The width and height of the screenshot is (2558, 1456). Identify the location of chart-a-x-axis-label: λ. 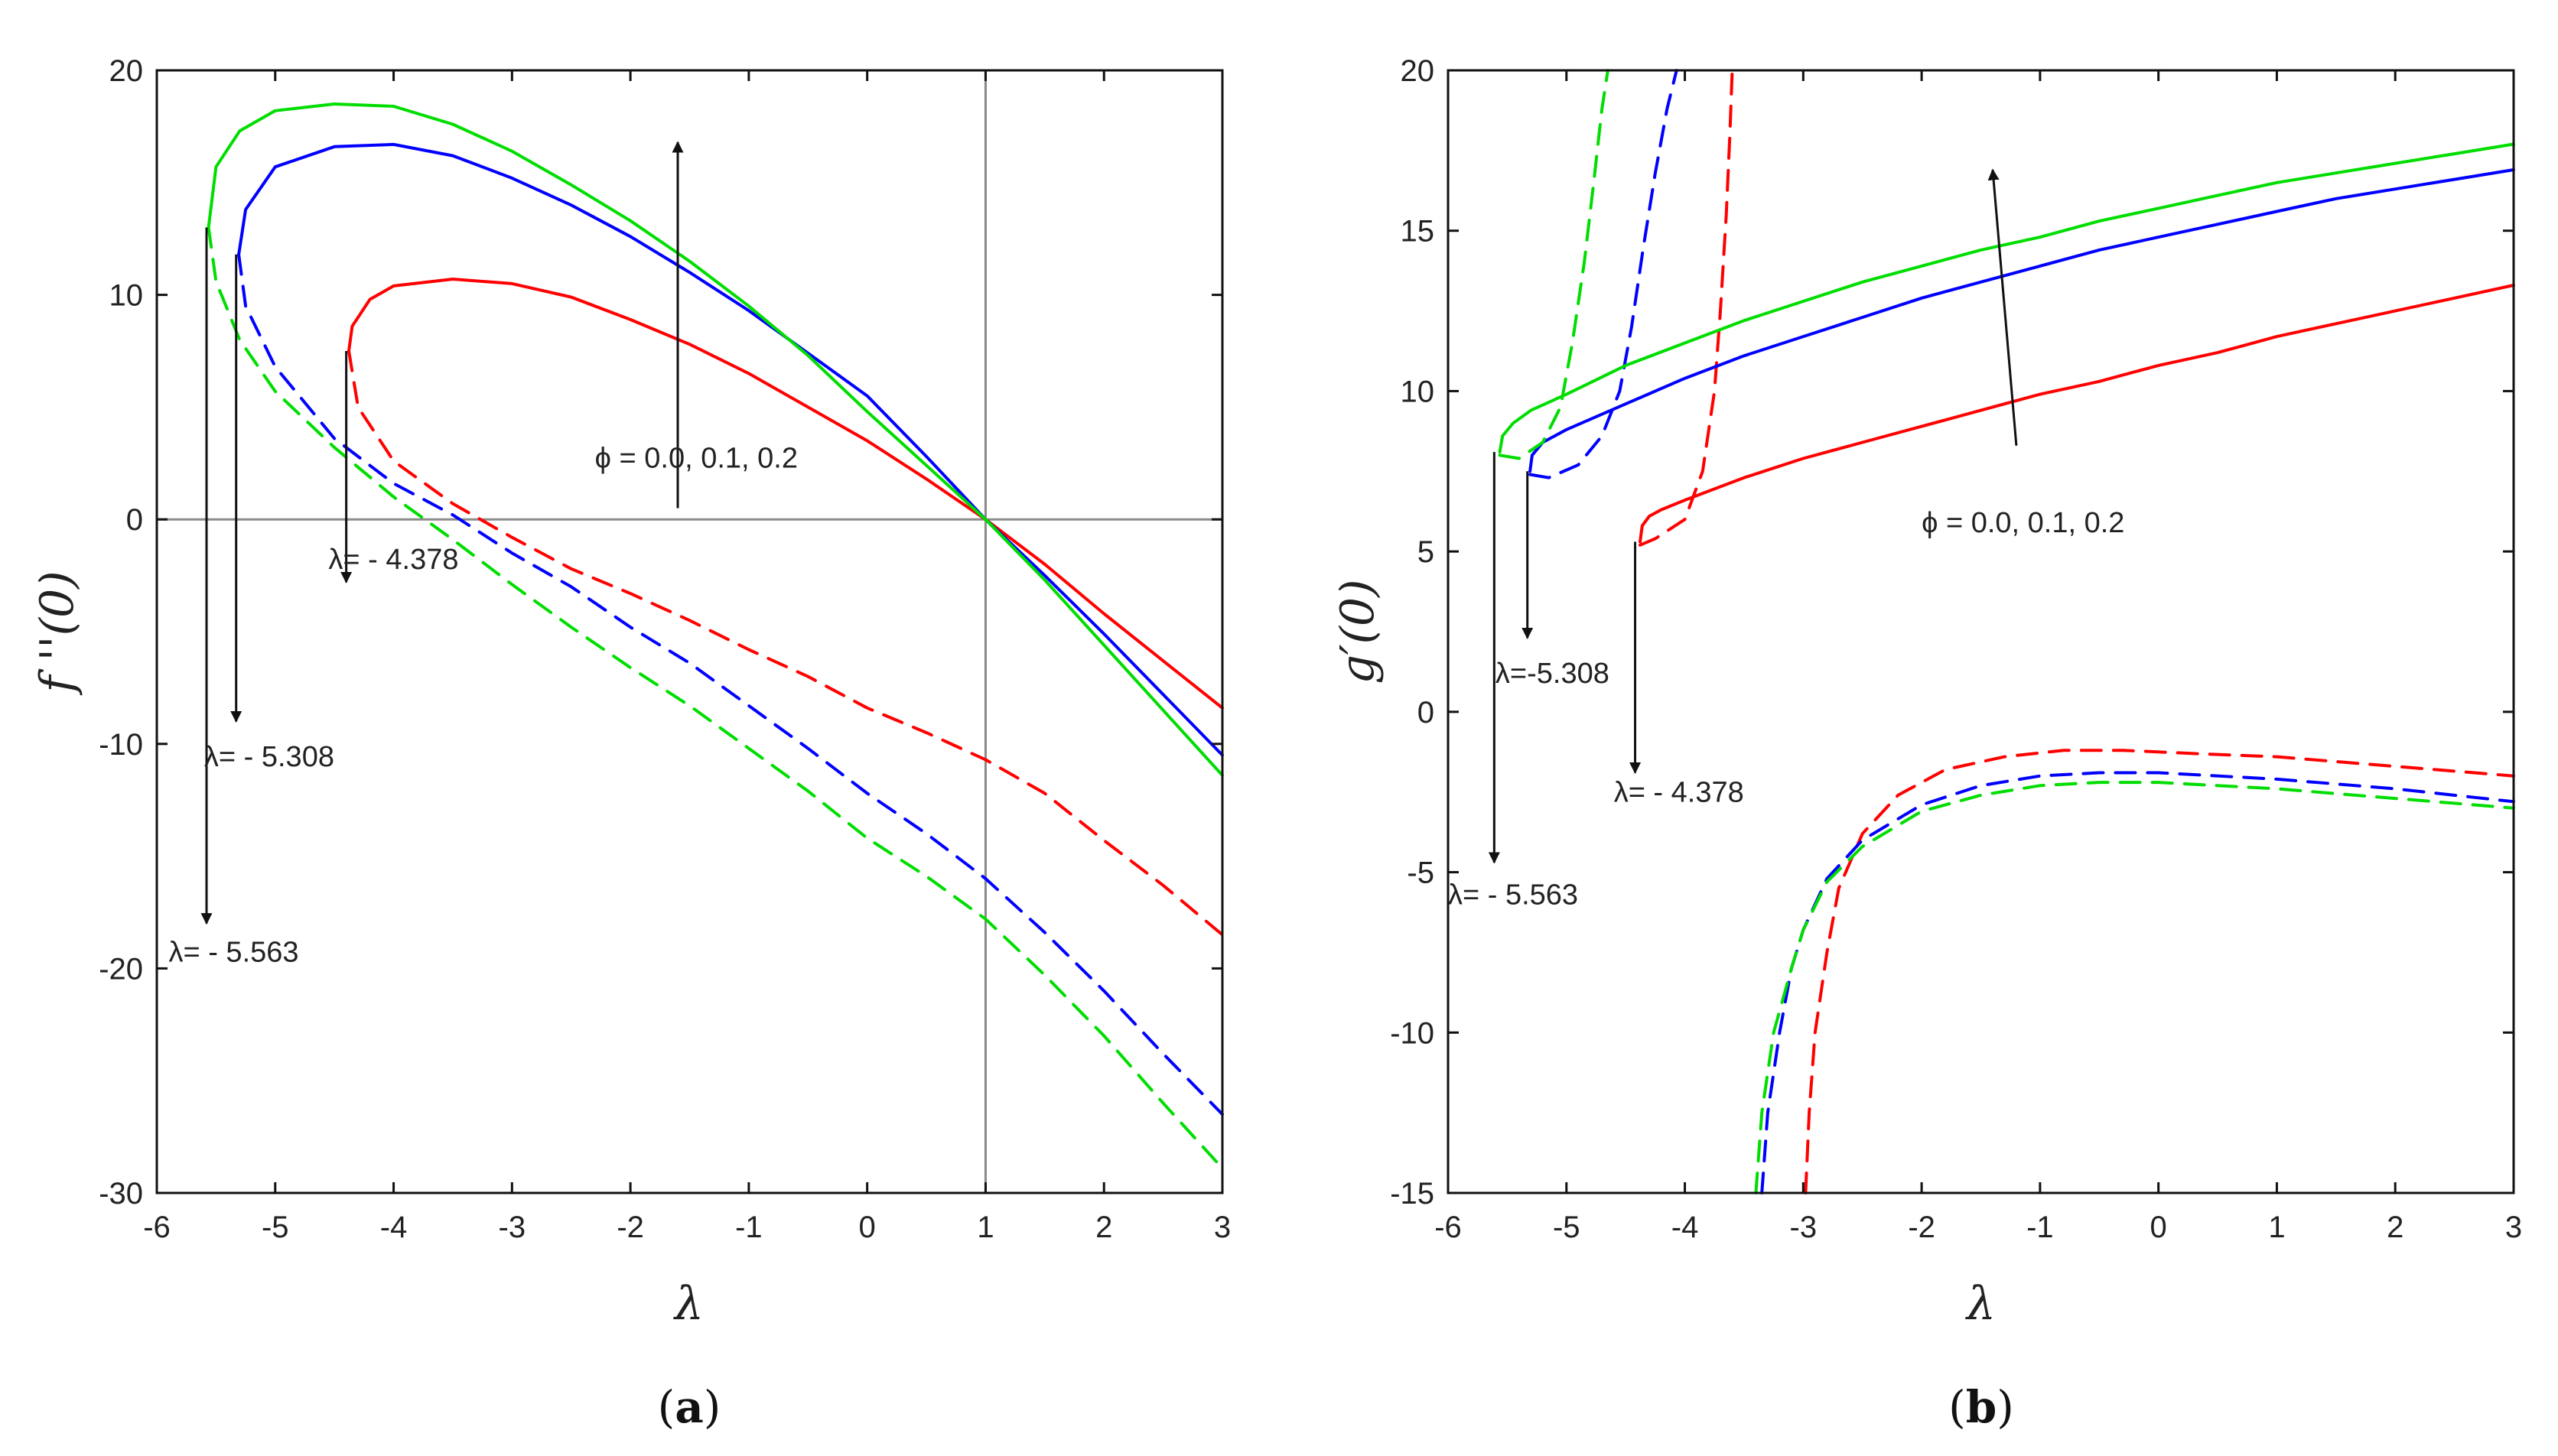
(688, 1304).